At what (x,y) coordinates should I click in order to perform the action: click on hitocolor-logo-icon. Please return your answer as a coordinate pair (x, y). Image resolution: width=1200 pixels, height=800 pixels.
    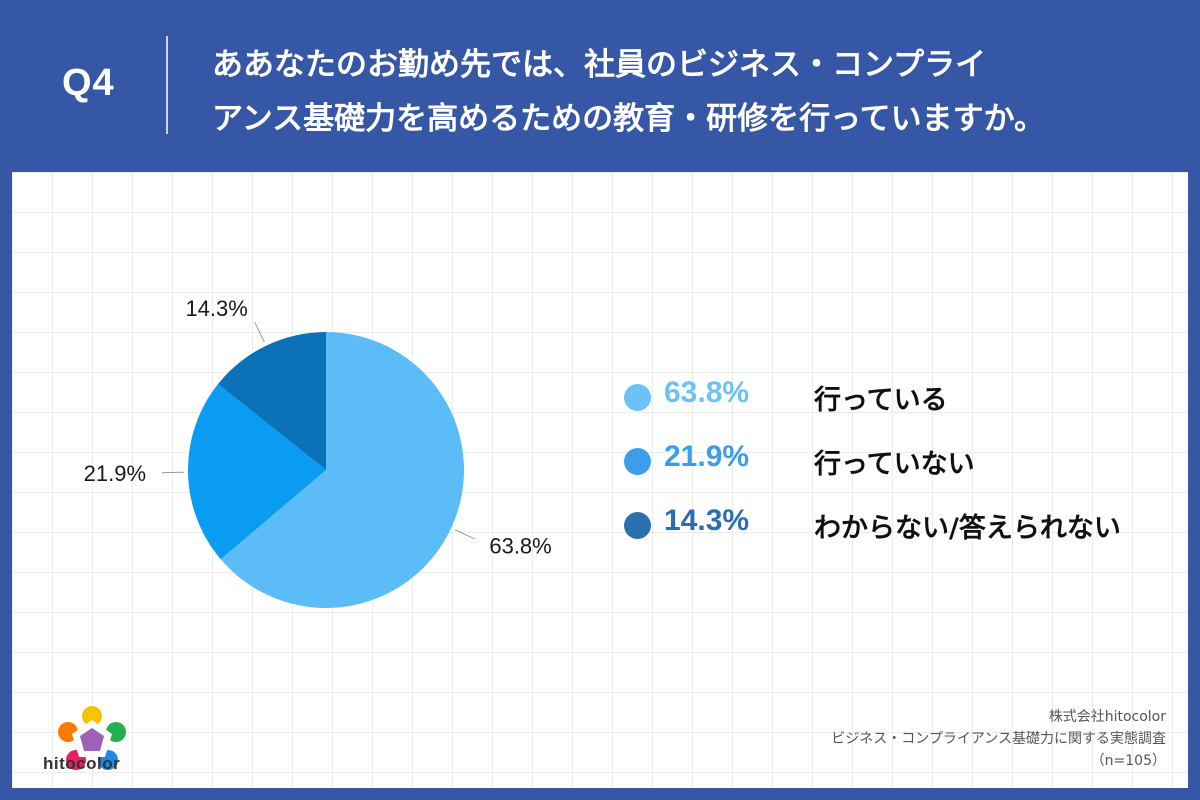
    Looking at the image, I should click on (92, 738).